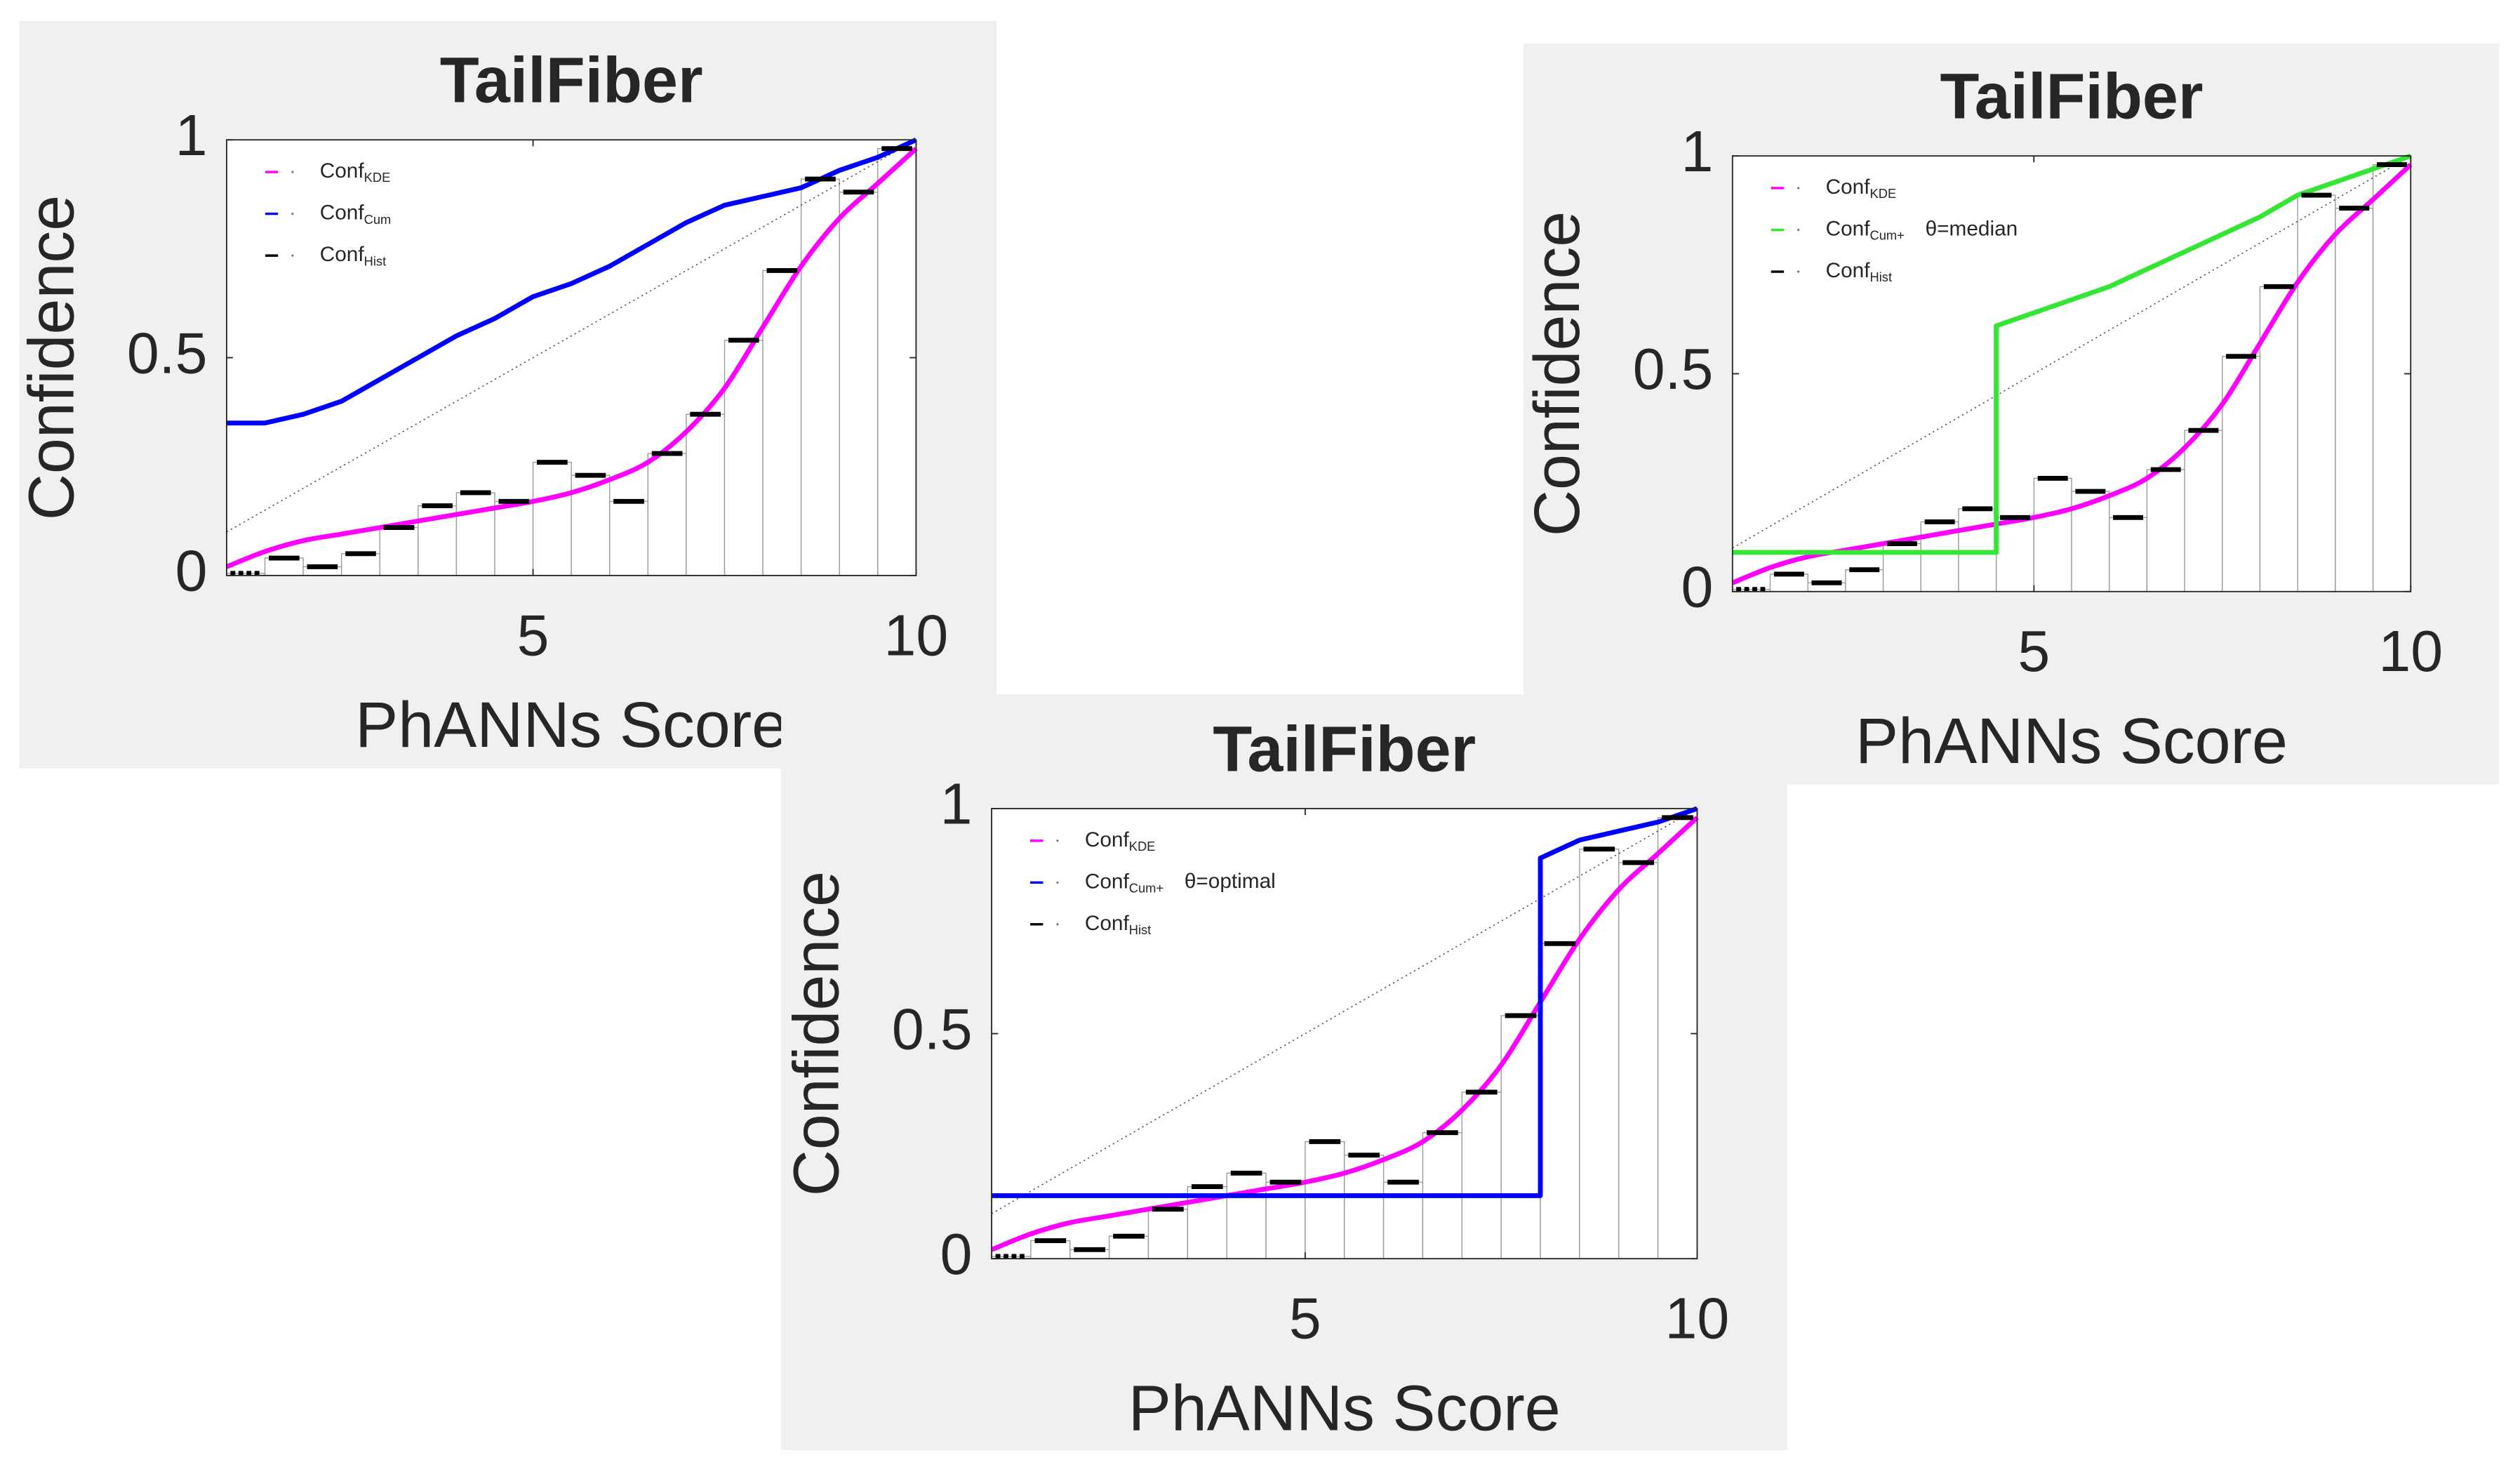 The image size is (2520, 1467). I want to click on legend-label: ConfCum, so click(356, 213).